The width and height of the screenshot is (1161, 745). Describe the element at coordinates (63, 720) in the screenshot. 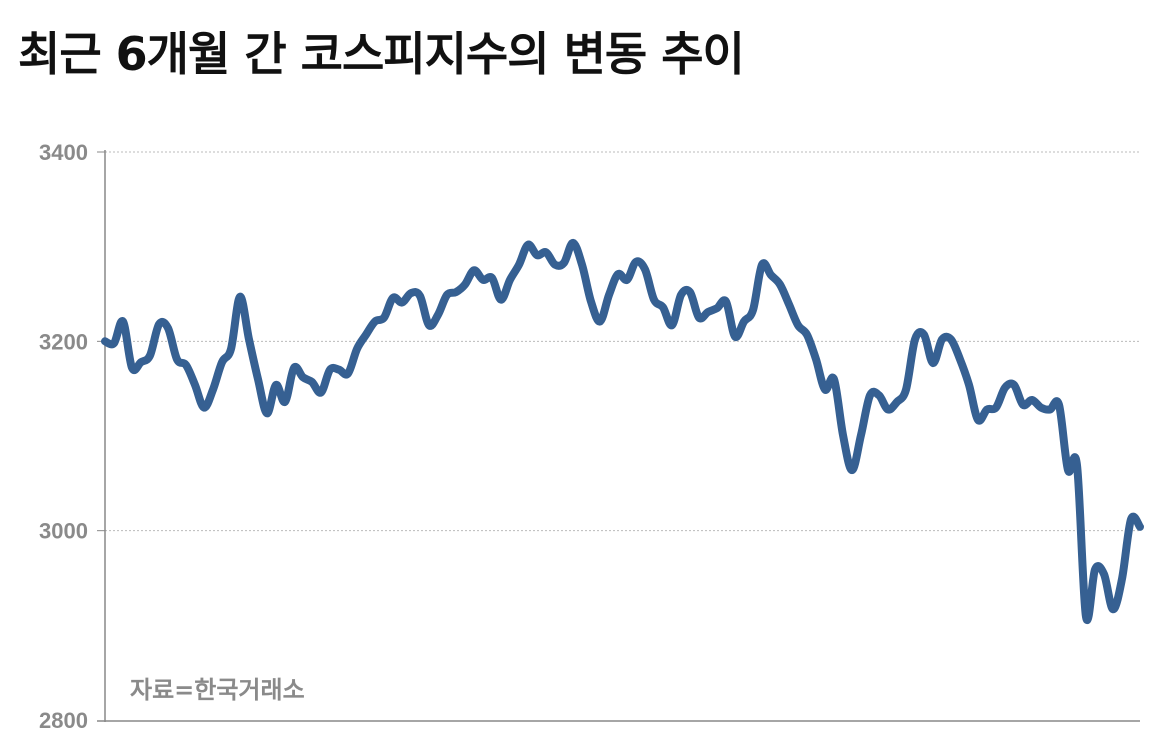

I see `y-tick-label: 2800` at that location.